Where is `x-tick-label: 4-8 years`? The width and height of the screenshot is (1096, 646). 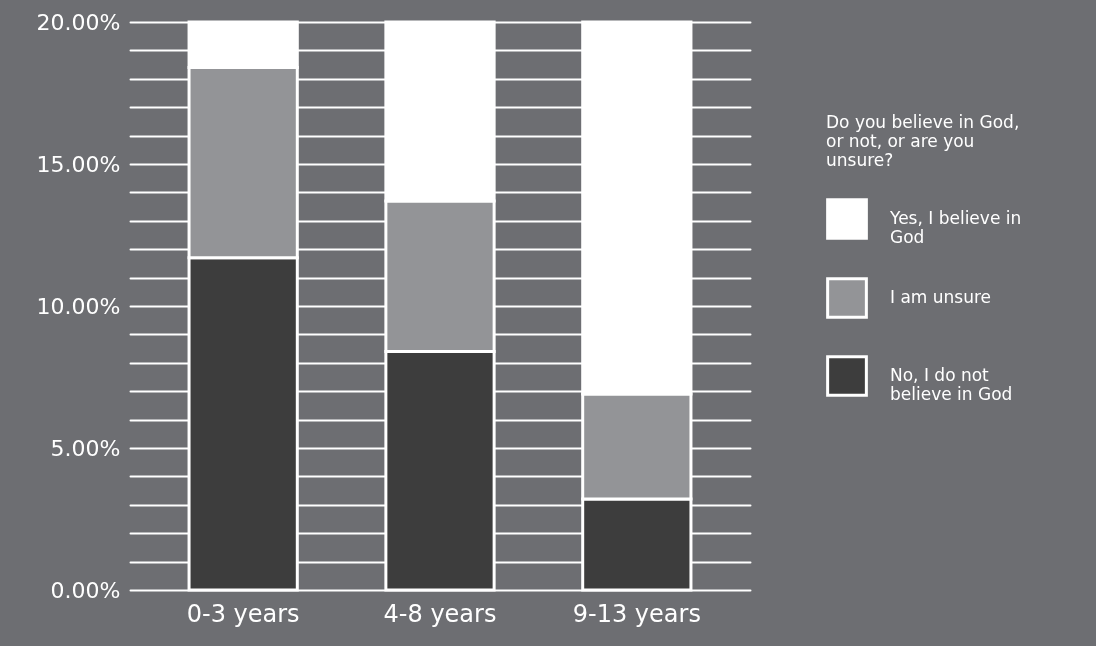
x-tick-label: 4-8 years is located at coordinates (440, 613).